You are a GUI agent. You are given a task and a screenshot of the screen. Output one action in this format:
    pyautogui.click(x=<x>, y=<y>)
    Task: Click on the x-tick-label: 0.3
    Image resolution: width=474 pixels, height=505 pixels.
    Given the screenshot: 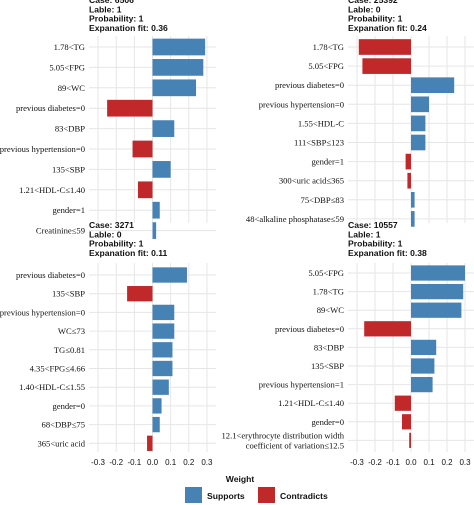 What is the action you would take?
    pyautogui.click(x=207, y=462)
    